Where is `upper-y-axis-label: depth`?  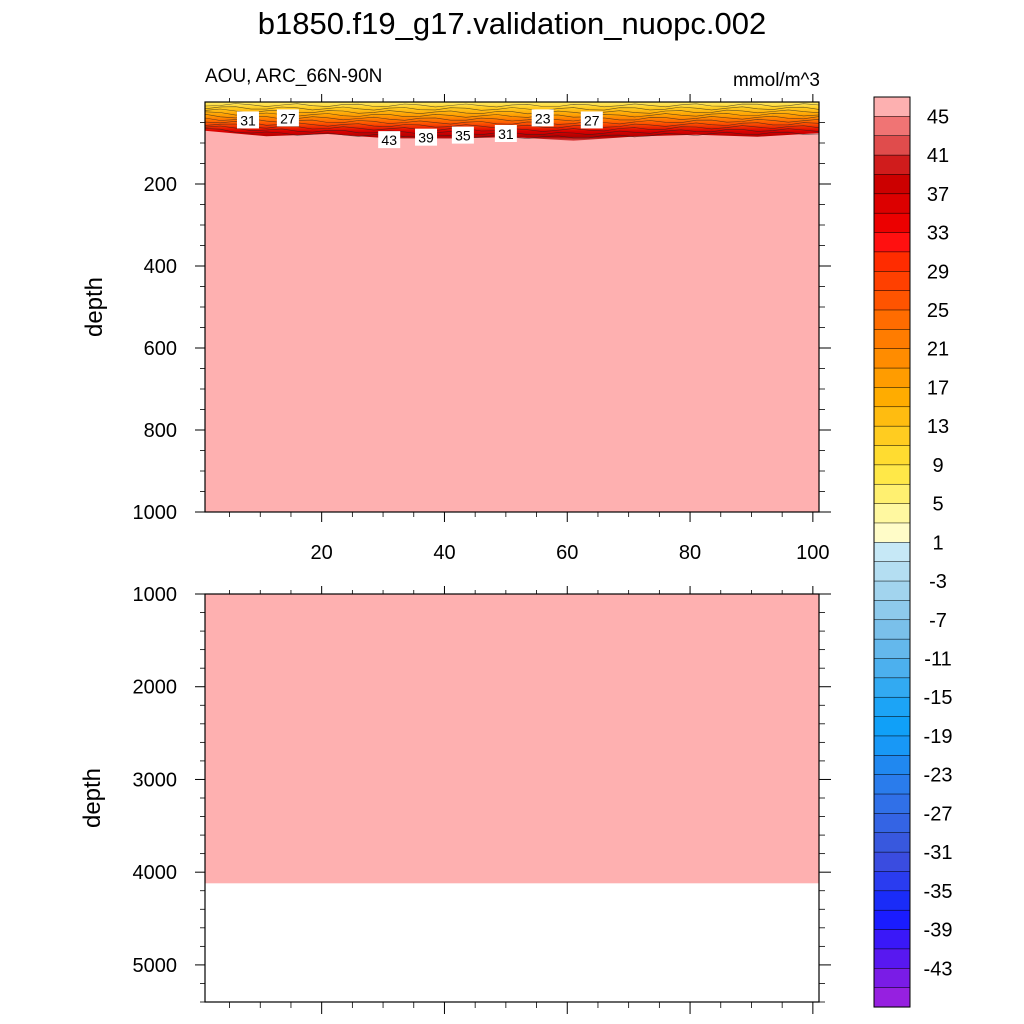
upper-y-axis-label: depth is located at coordinates (94, 307).